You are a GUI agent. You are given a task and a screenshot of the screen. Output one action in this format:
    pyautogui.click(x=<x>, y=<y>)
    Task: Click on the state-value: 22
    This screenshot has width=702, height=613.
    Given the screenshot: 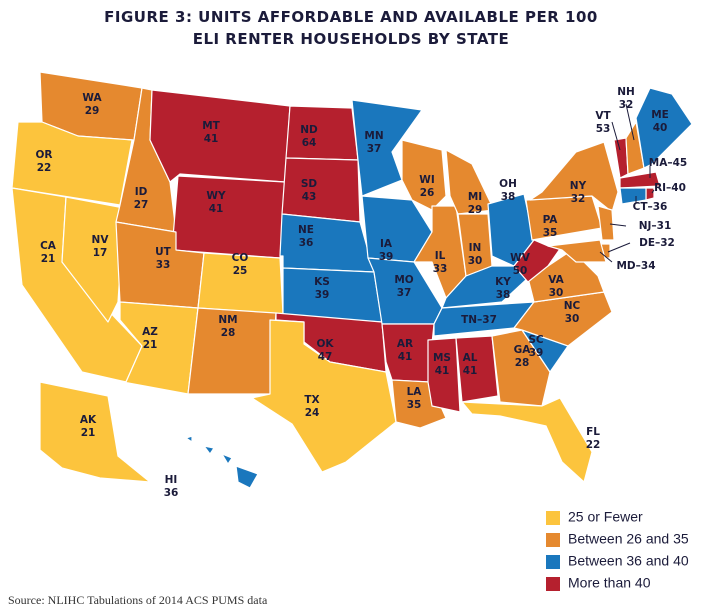 What is the action you would take?
    pyautogui.click(x=593, y=445)
    